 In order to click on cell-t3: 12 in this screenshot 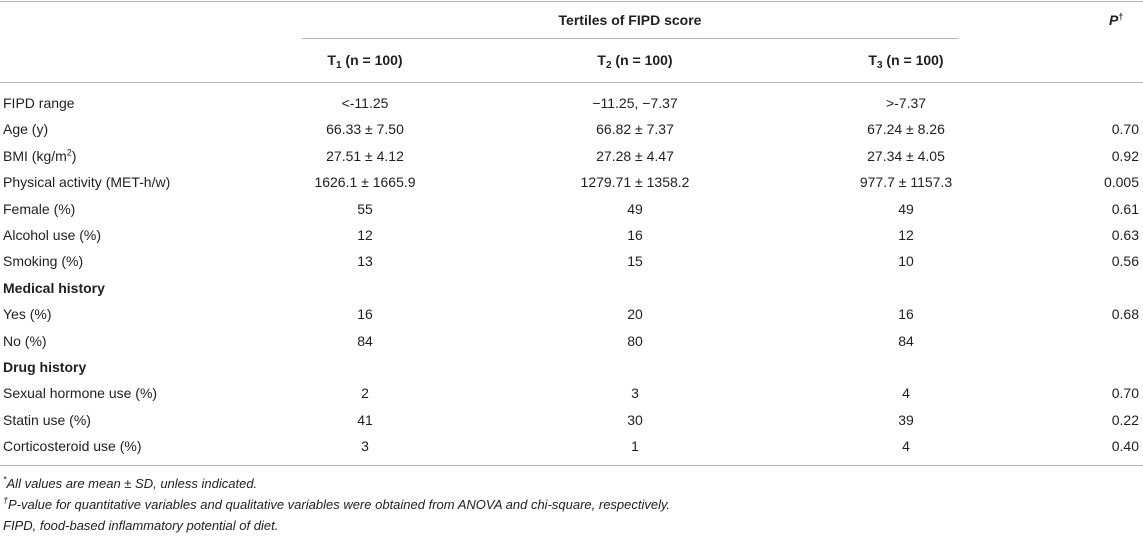, I will do `click(906, 235)`.